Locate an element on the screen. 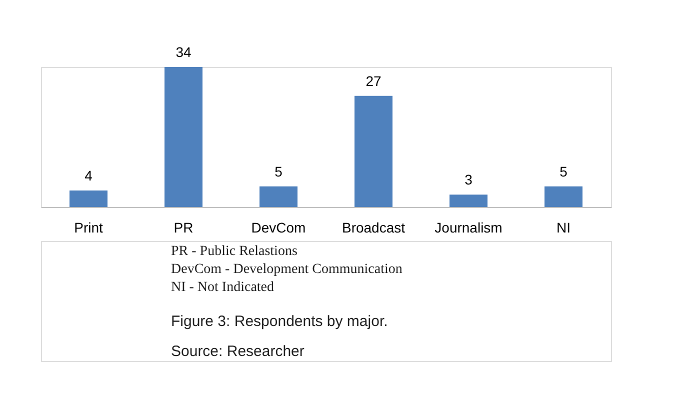 This screenshot has height=420, width=676. x-tick-label: NI is located at coordinates (563, 228).